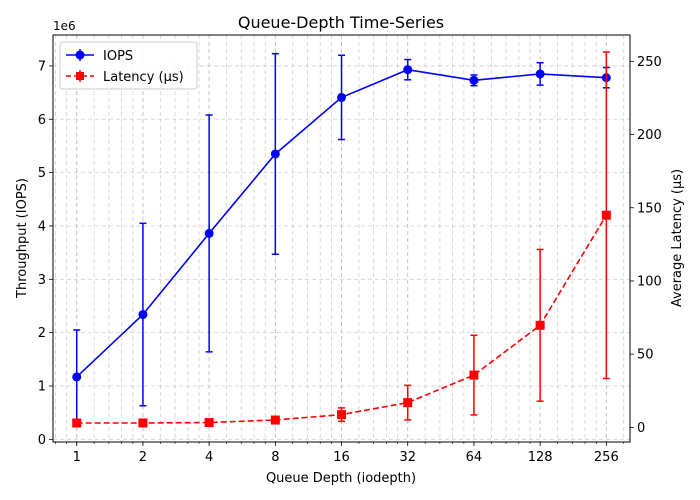  What do you see at coordinates (42, 173) in the screenshot?
I see `y-left-tick-label: 5` at bounding box center [42, 173].